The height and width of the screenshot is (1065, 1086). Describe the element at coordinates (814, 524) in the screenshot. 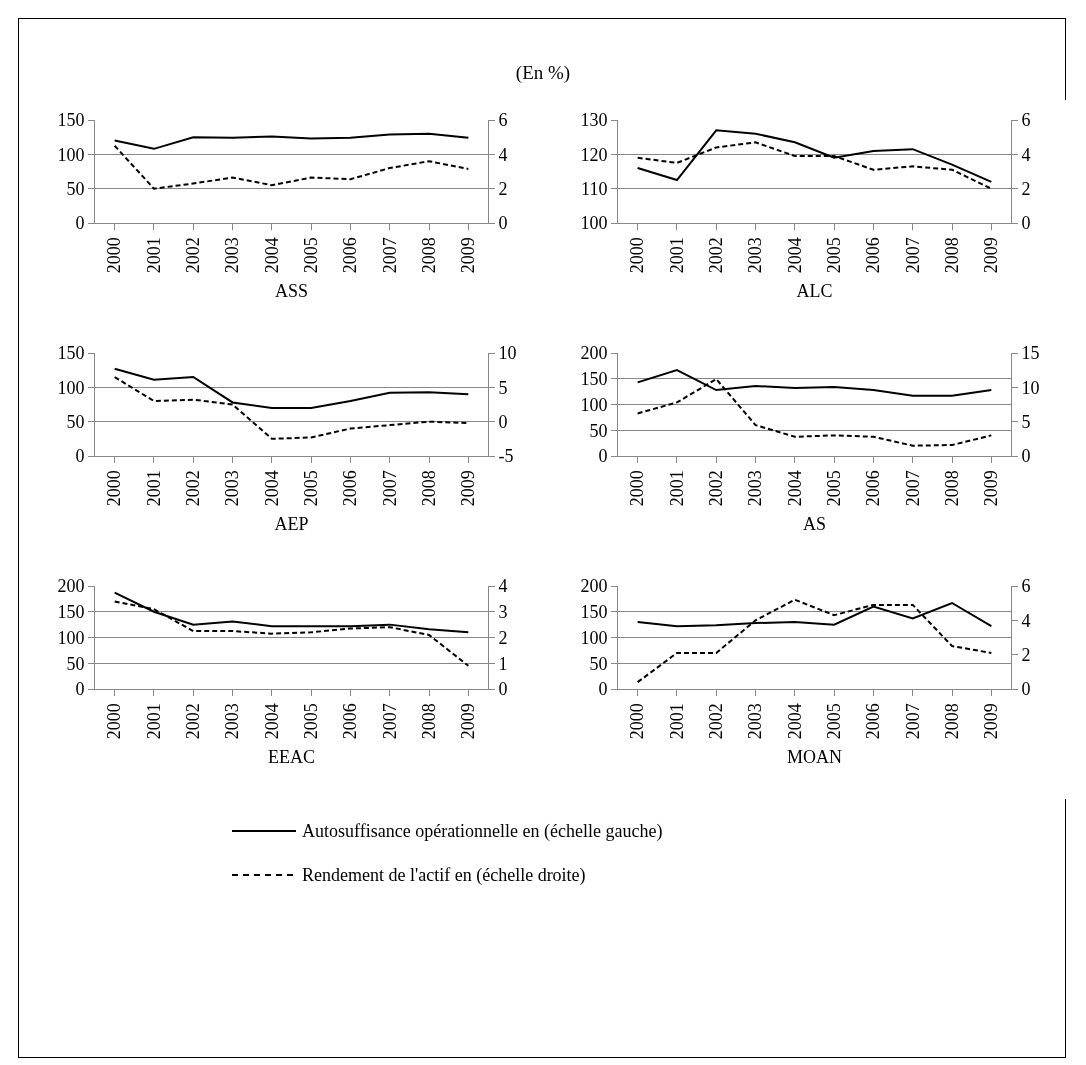

I see `x-axis-title: AS` at that location.